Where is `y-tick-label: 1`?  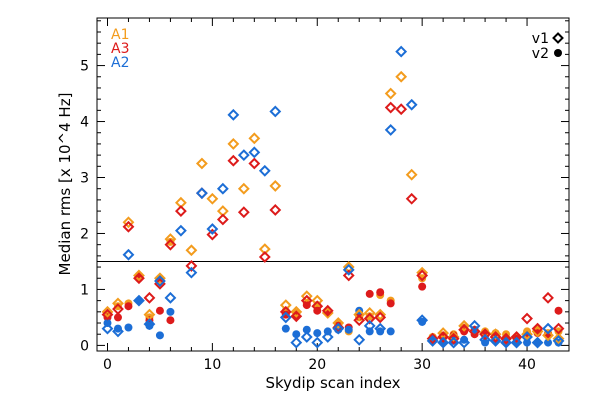 y-tick-label: 1 is located at coordinates (84, 290).